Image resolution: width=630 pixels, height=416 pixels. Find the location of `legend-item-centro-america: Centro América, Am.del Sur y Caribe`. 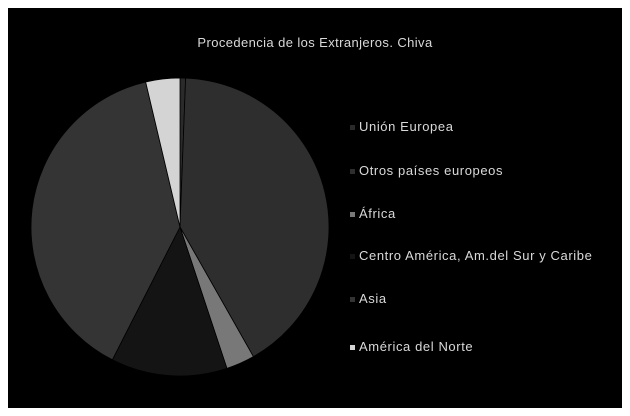

legend-item-centro-america: Centro América, Am.del Sur y Caribe is located at coordinates (485, 255).